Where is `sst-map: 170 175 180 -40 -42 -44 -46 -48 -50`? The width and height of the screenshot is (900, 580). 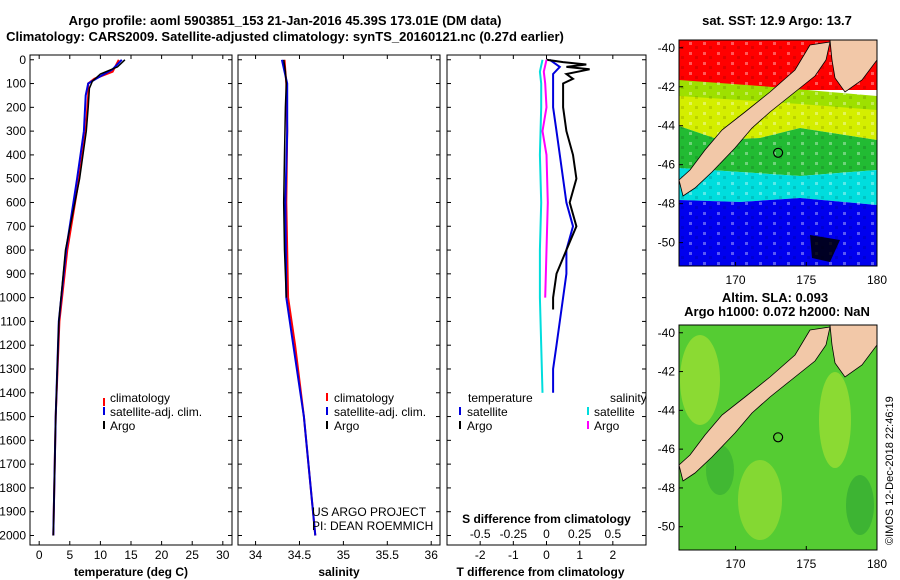
sst-map: 170 175 180 -40 -42 -44 -46 -48 -50 is located at coordinates (772, 163).